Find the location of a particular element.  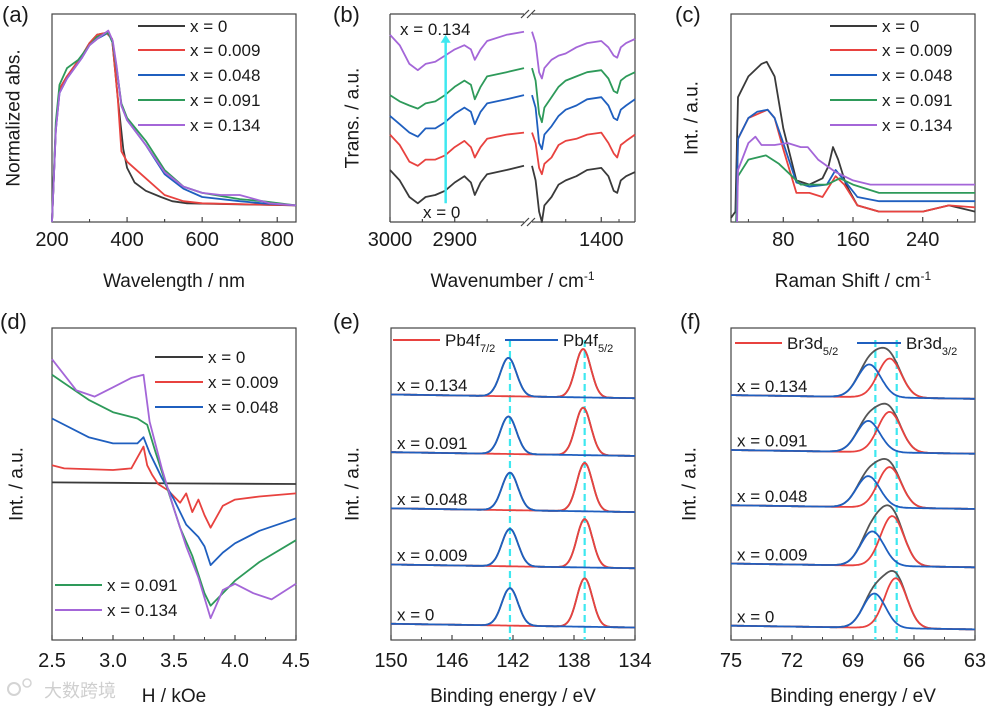

y-axis-title: Normalized abs. is located at coordinates (14, 117).